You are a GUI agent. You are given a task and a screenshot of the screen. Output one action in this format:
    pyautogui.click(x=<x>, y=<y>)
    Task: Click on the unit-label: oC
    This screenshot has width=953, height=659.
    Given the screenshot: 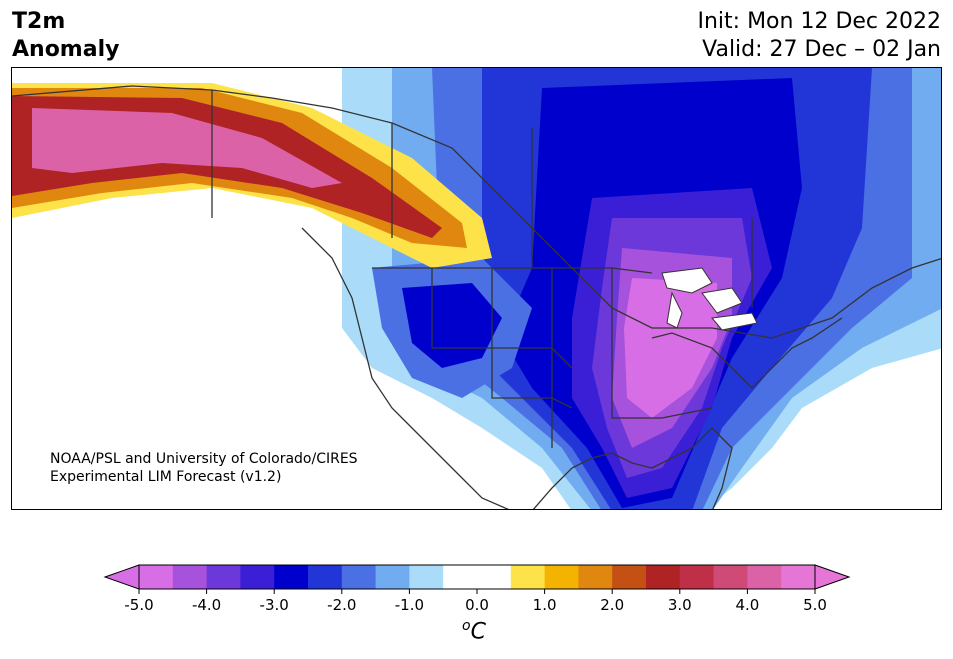 What is the action you would take?
    pyautogui.click(x=474, y=631)
    